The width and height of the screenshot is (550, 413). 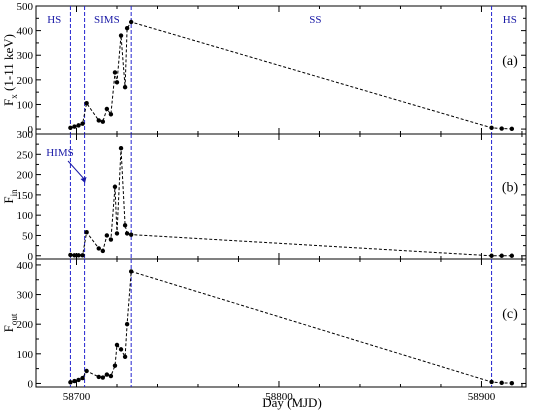 What do you see at coordinates (28, 236) in the screenshot?
I see `y-tick-label: 50` at bounding box center [28, 236].